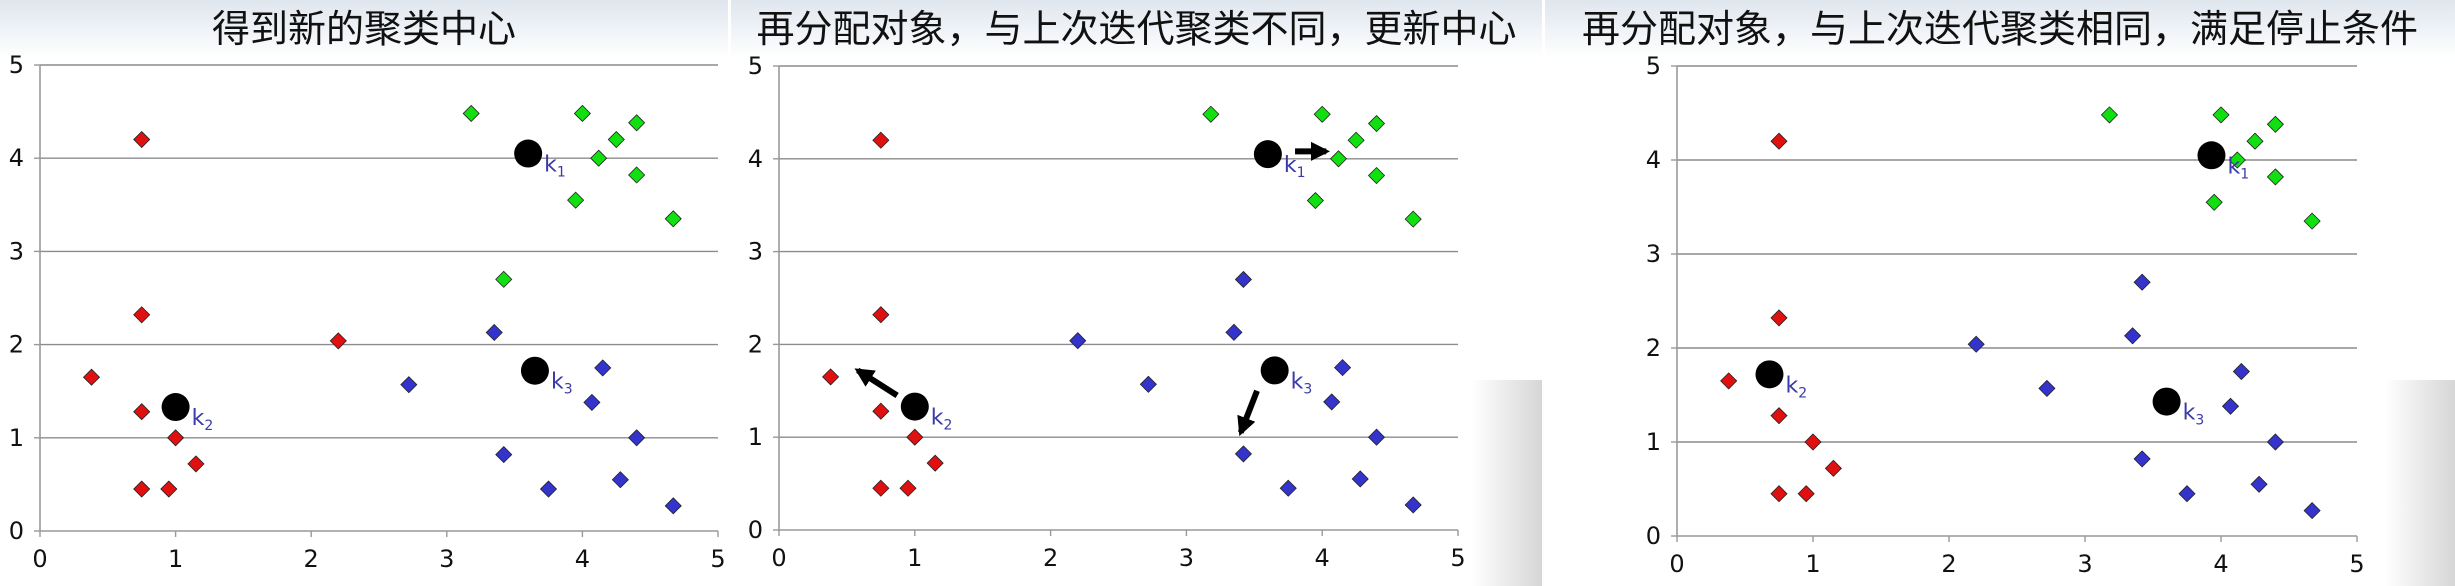  I want to click on x-tick-label: 0, so click(778, 558).